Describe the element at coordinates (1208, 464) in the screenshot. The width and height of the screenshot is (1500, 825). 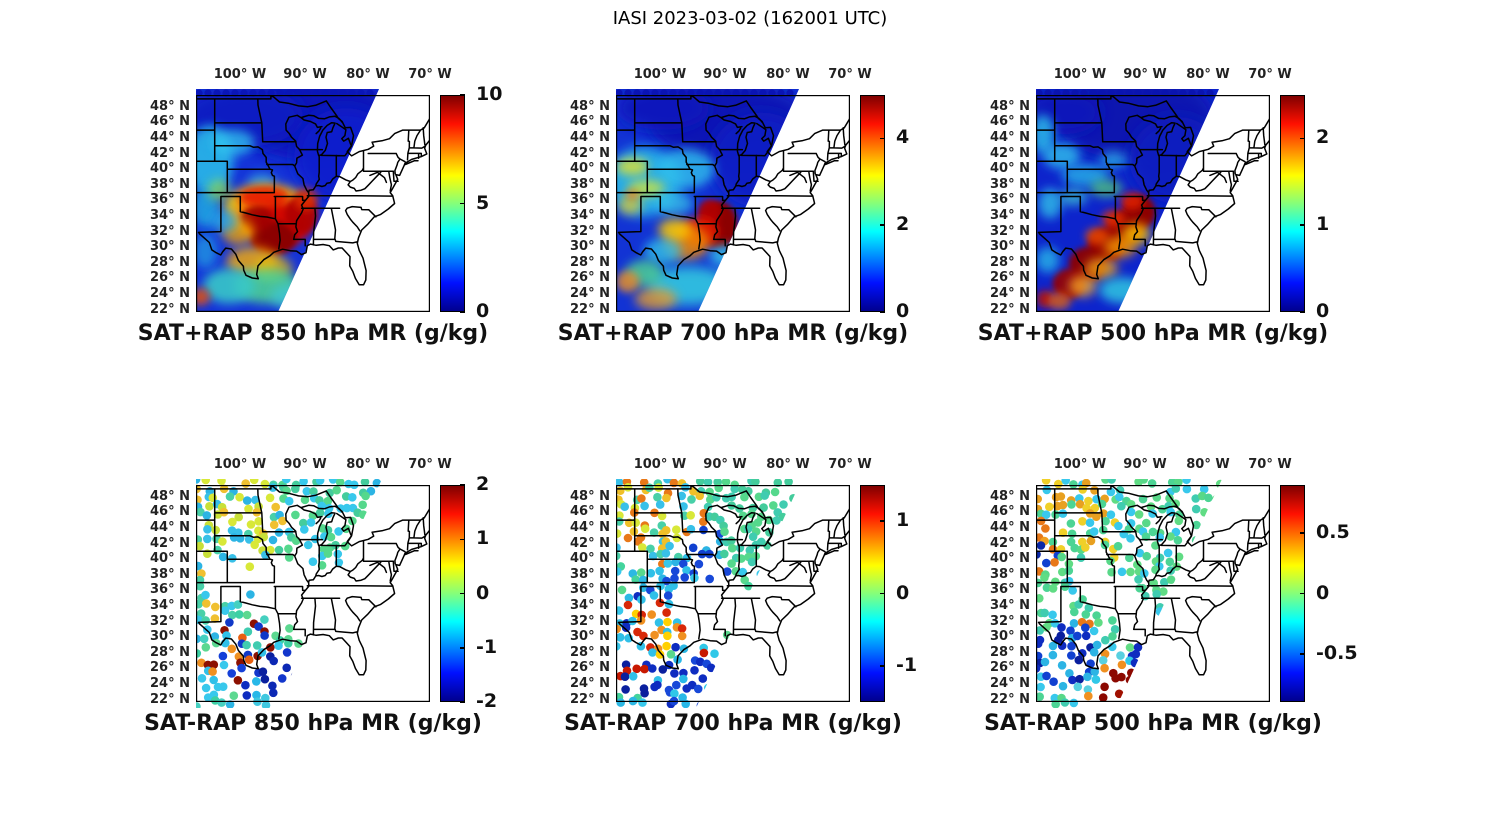
I see `lon-tick-label: 80° W` at that location.